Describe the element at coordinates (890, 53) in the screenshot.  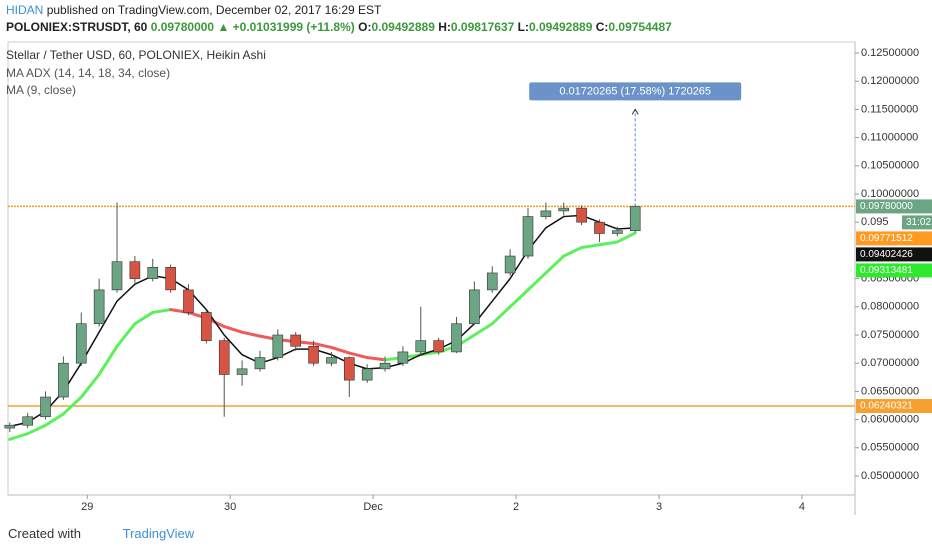
I see `y-tick-label: 0.12500000` at that location.